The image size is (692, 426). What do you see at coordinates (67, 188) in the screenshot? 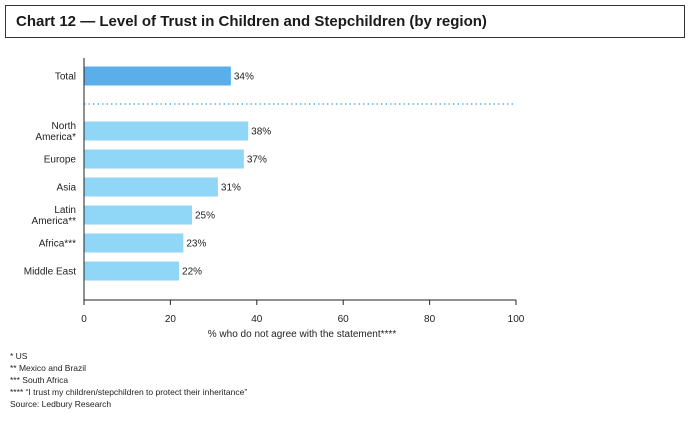
I see `category-label: Asia` at bounding box center [67, 188].